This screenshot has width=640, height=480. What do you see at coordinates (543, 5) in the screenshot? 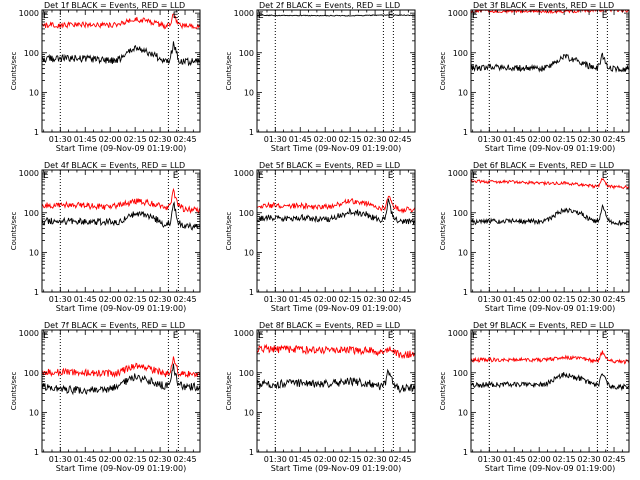
I see `panel-title: Det 3f BLACK = Events, RED = LLD` at bounding box center [543, 5].